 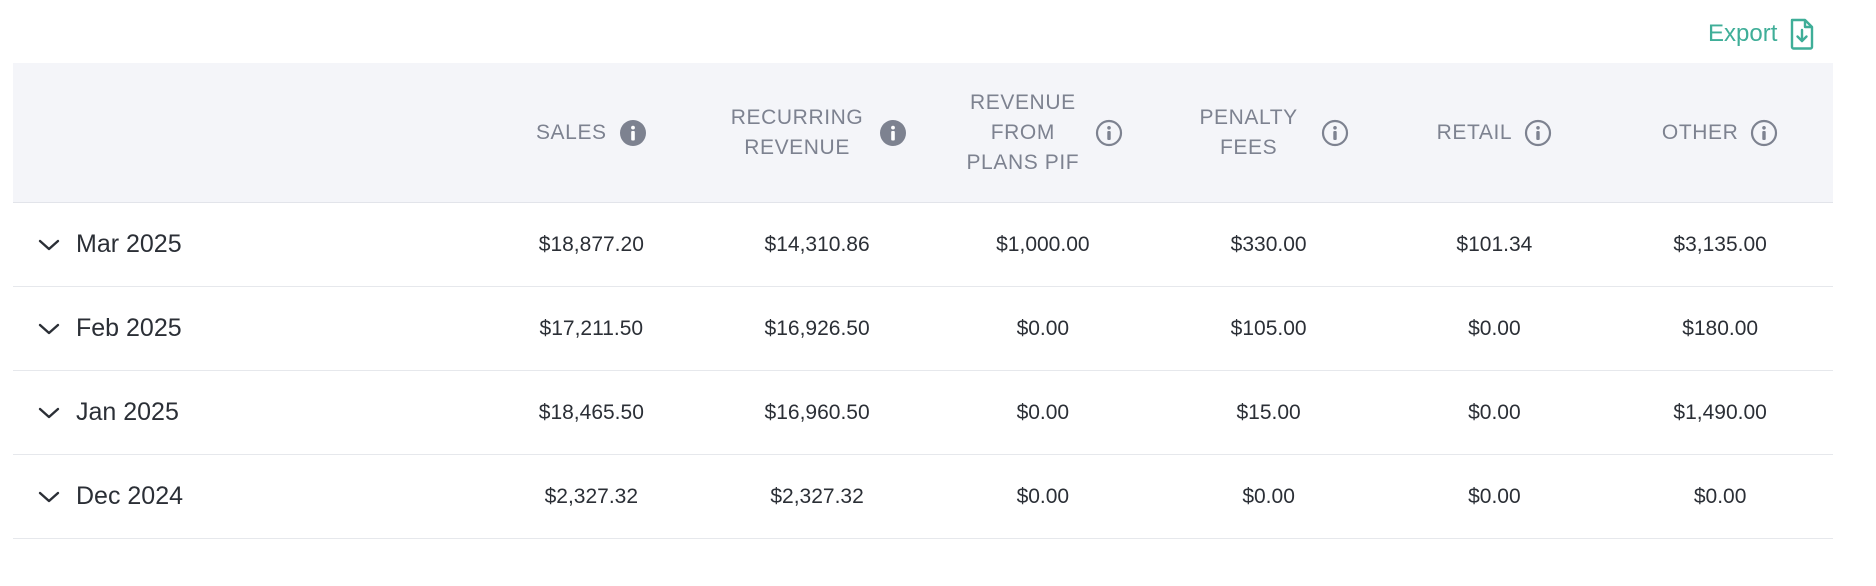 I want to click on column-label-retail: RETAIL, so click(x=1474, y=132).